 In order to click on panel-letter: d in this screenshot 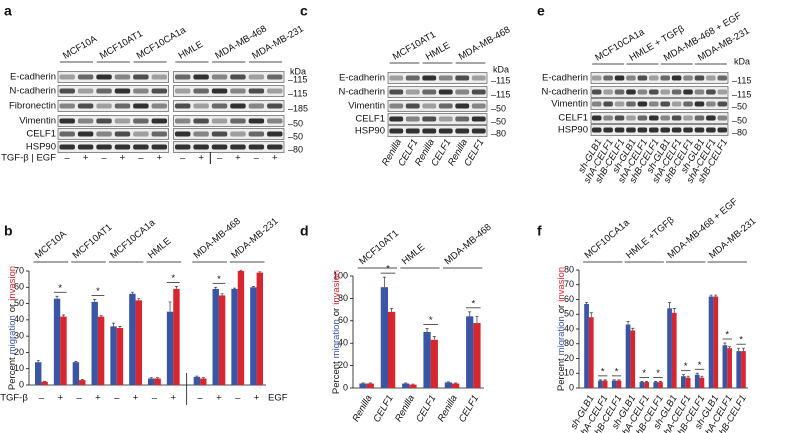, I will do `click(304, 231)`.